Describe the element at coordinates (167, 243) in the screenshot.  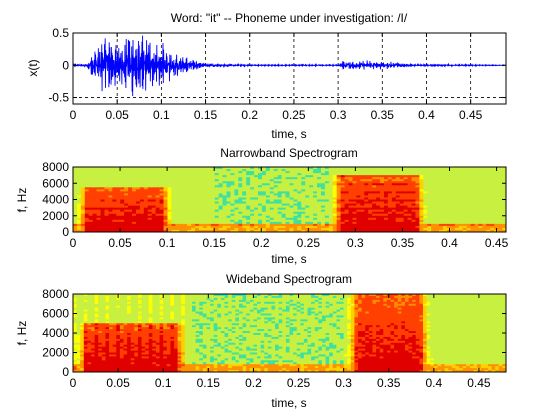
I see `x-tick-label: 0.1` at that location.